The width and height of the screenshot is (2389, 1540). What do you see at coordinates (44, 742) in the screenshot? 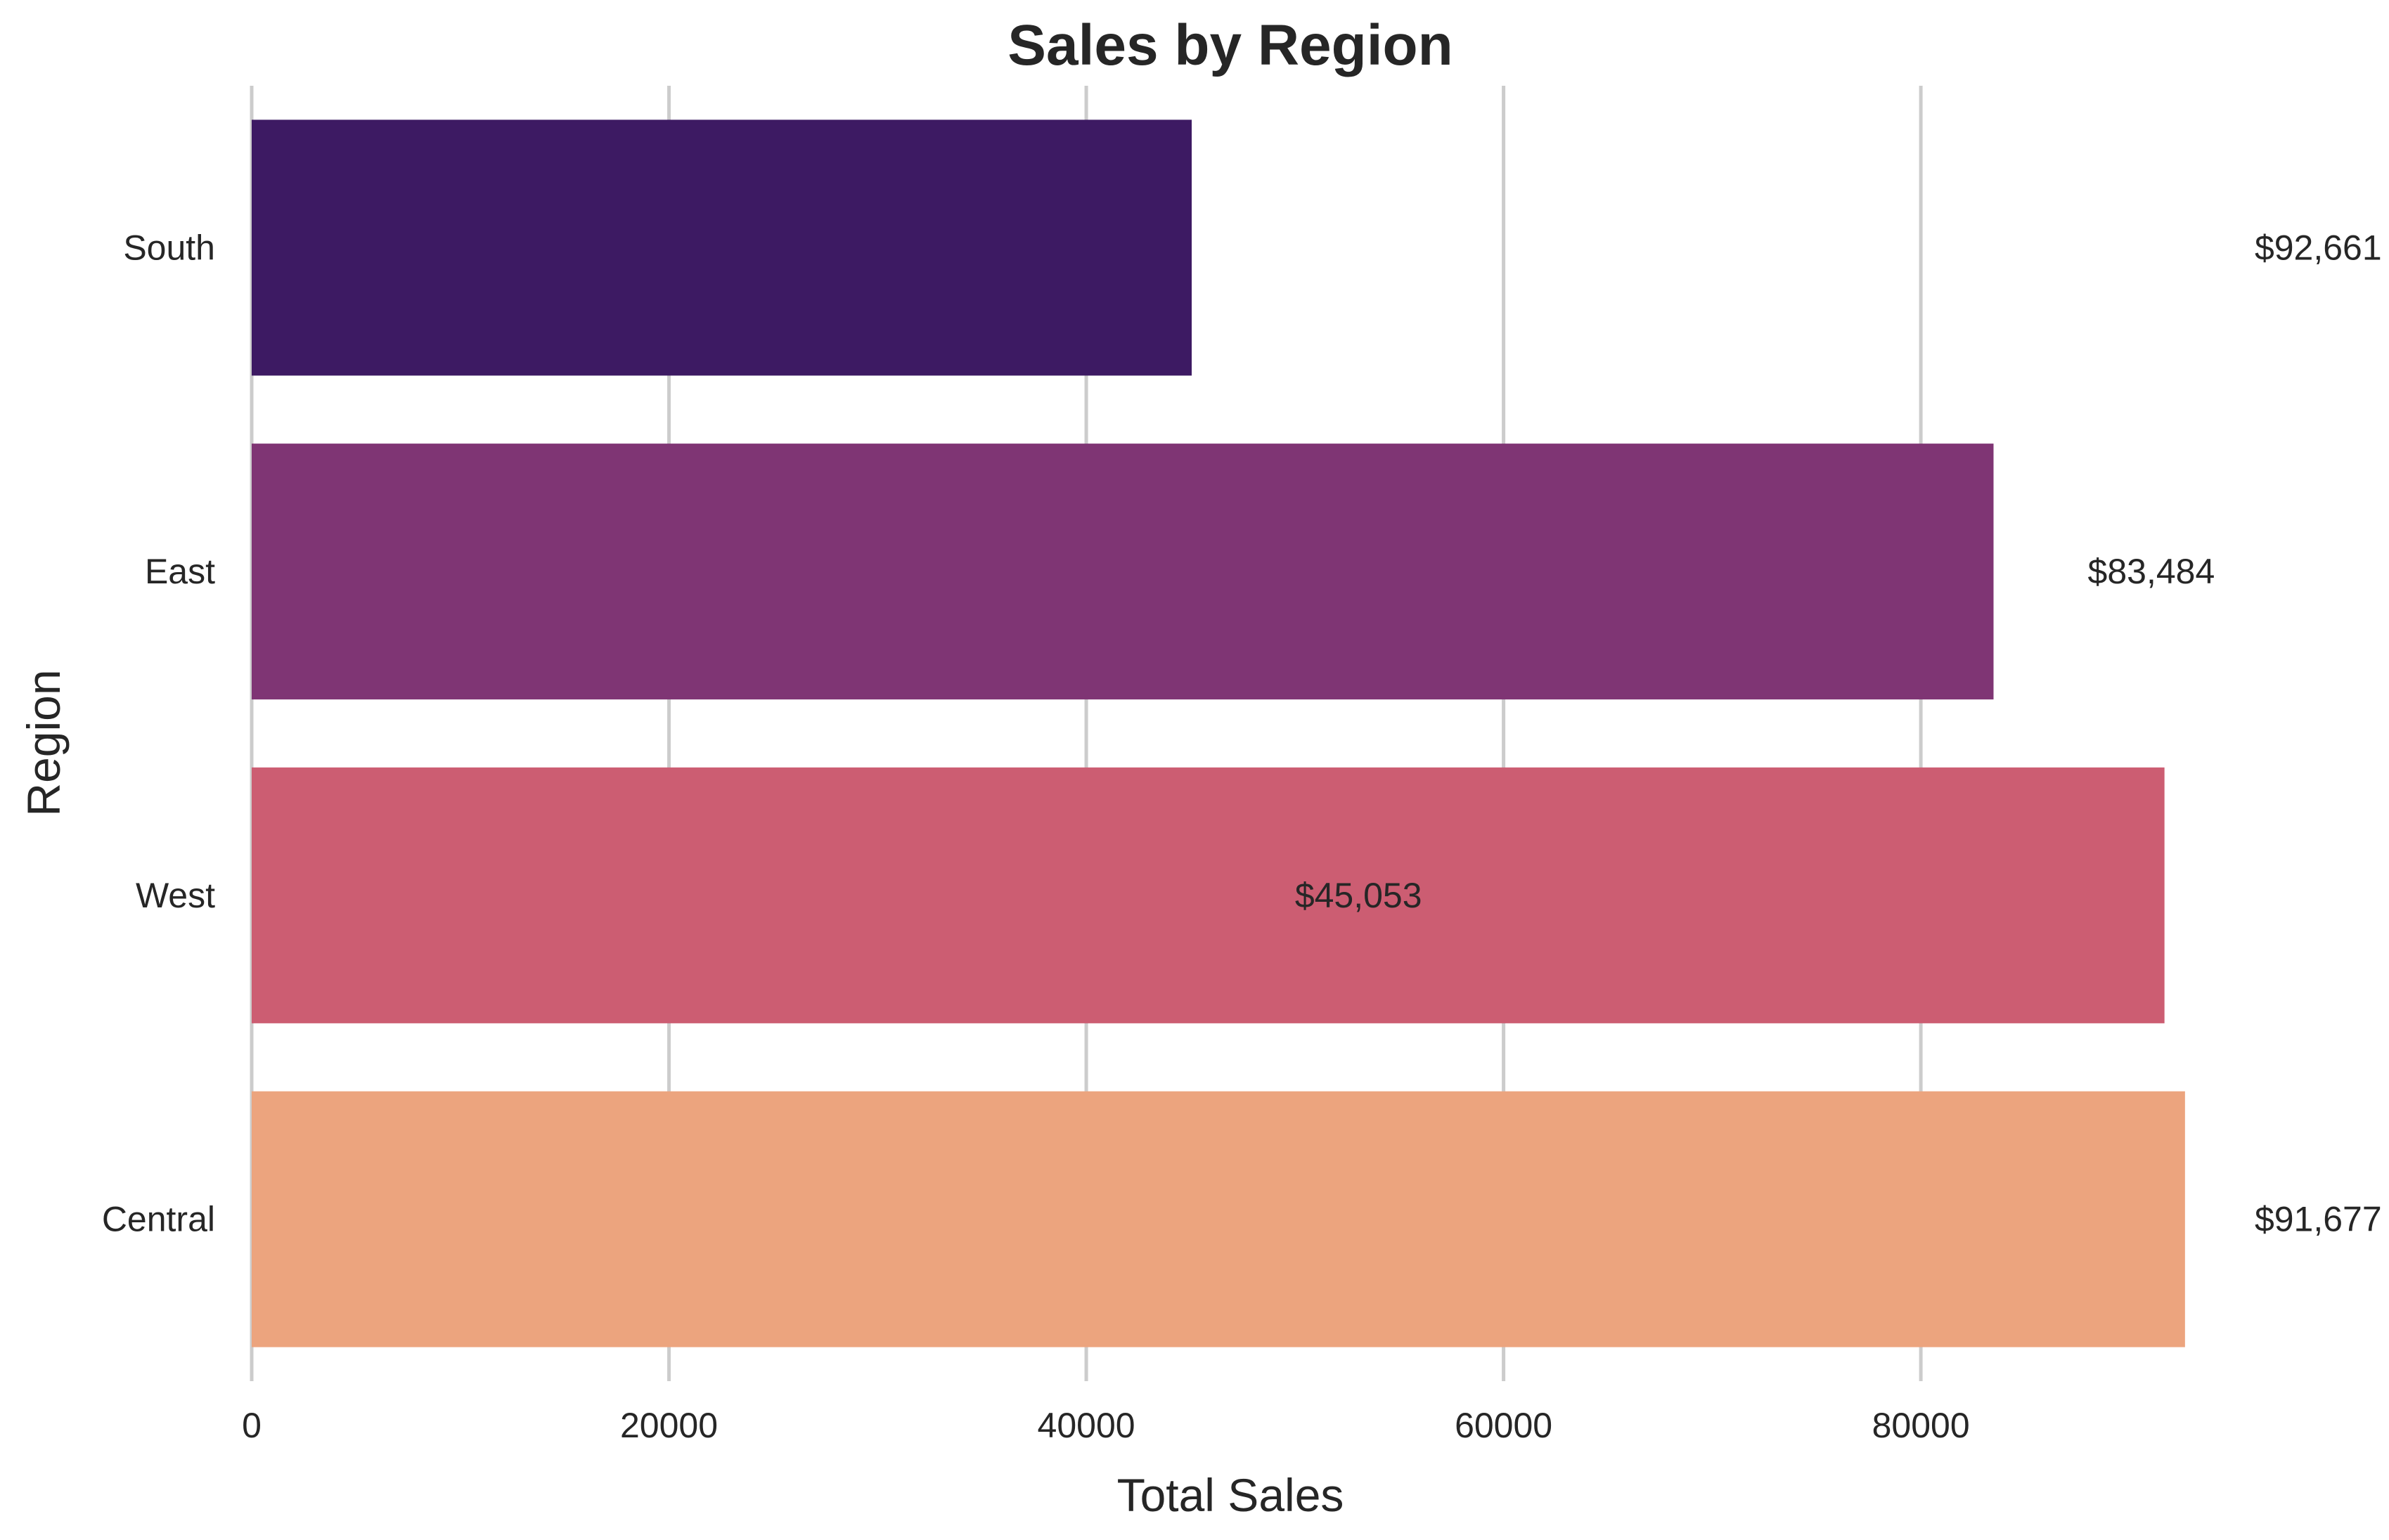
I see `y-axis-label: Region` at bounding box center [44, 742].